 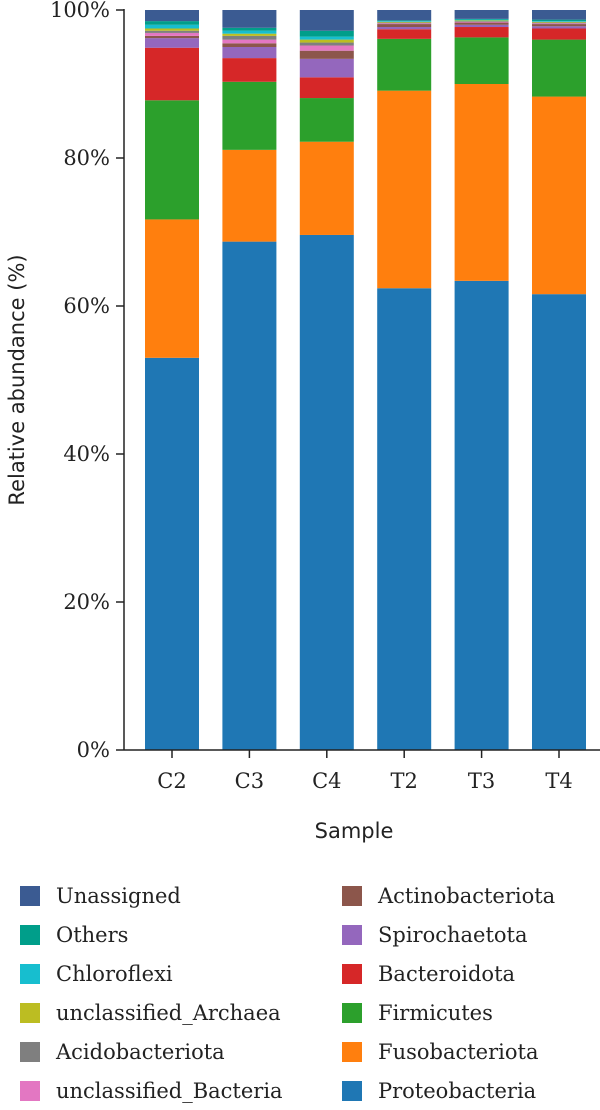 I want to click on legend-label-chloroflexi: Chloroflexi, so click(x=114, y=973).